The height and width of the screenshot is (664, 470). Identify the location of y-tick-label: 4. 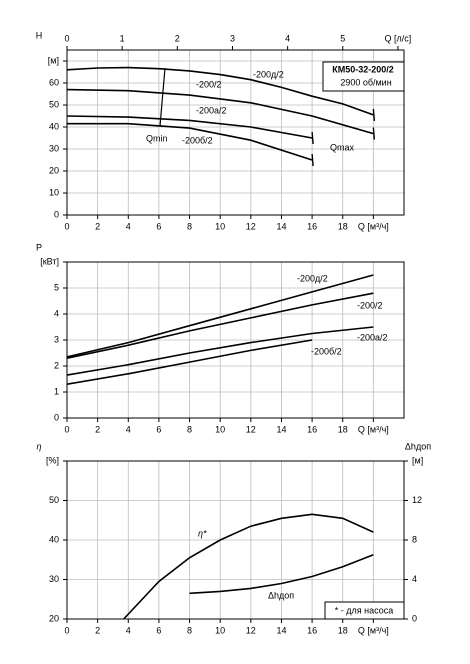
(56, 313).